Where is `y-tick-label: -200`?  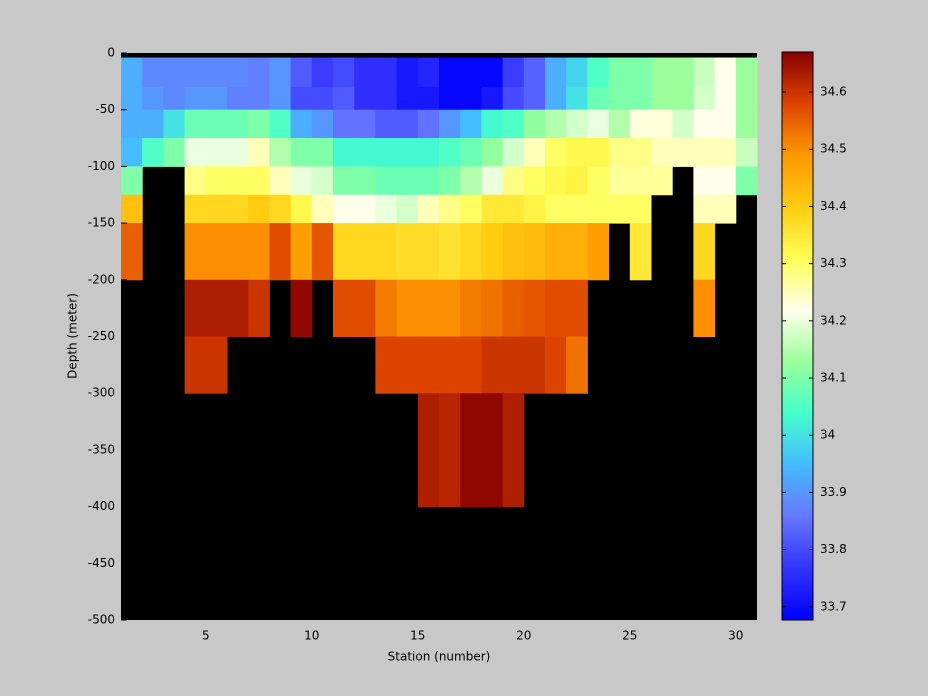
y-tick-label: -200 is located at coordinates (101, 279).